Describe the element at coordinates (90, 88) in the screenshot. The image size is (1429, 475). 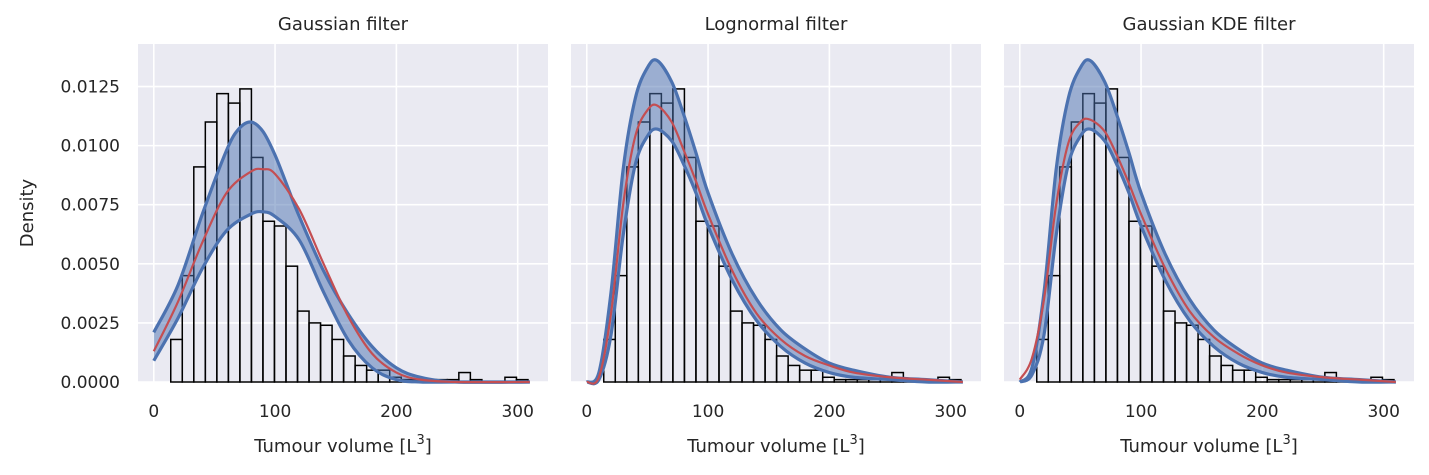
I see `y-tick-label: 0.0125` at that location.